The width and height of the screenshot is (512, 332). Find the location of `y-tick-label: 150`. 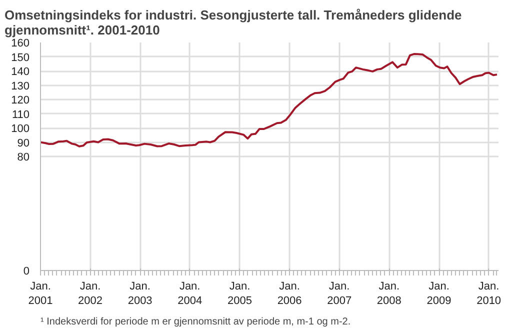

y-tick-label: 150 is located at coordinates (20, 58).